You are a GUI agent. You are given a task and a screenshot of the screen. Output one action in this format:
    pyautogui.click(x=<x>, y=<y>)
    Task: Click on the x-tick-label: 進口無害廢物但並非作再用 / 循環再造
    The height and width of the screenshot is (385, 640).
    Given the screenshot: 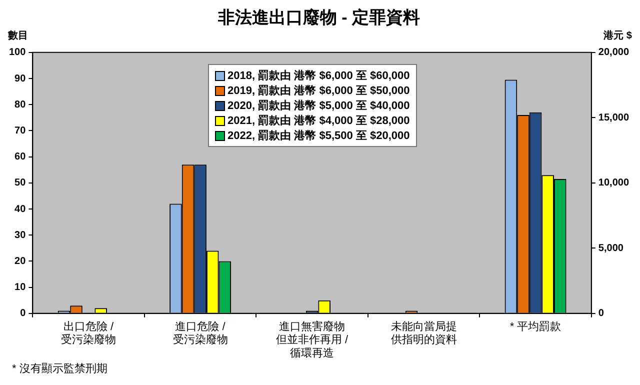 What is the action you would take?
    pyautogui.click(x=313, y=340)
    